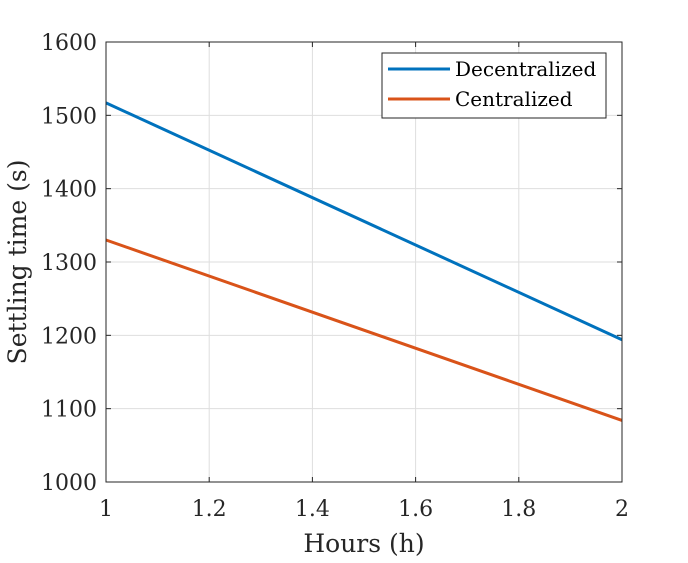  Describe the element at coordinates (69, 410) in the screenshot. I see `y-tick-label: 1100` at that location.